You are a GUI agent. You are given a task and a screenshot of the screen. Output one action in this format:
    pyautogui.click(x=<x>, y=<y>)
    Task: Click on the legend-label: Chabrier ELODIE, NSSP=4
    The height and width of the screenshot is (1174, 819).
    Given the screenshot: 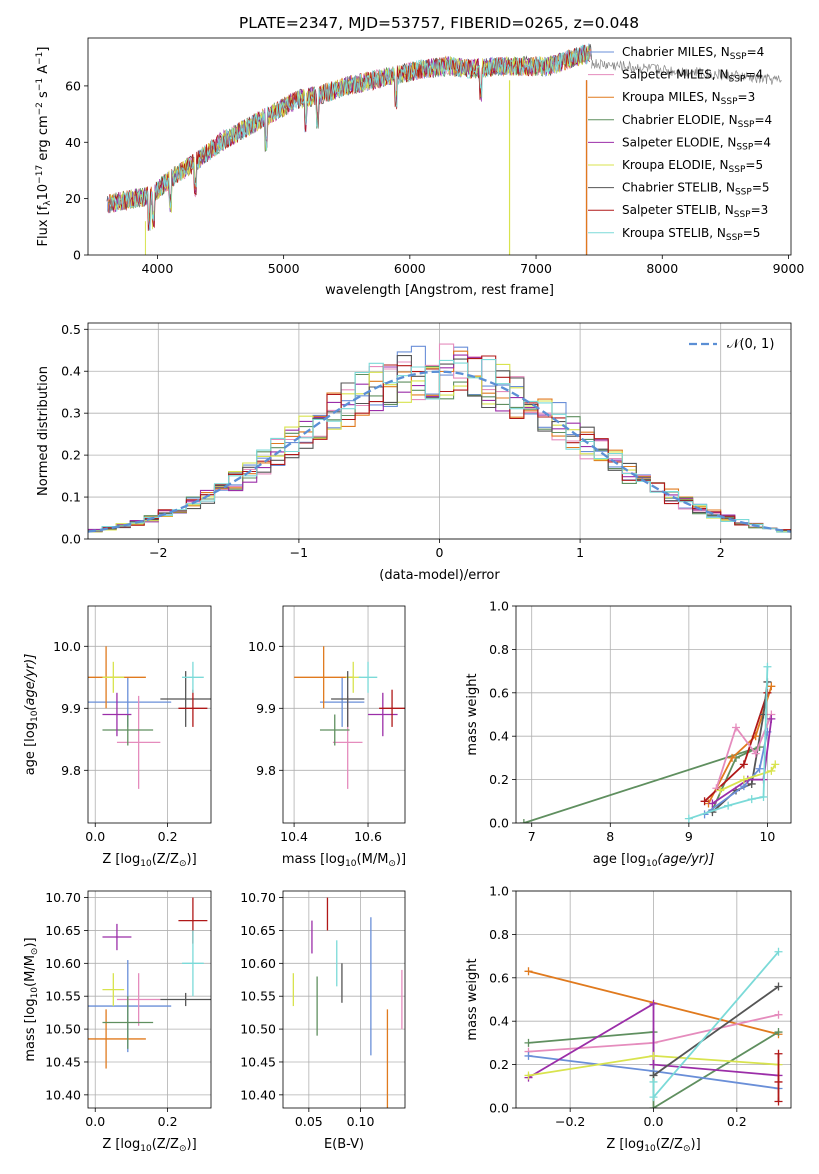 What is the action you would take?
    pyautogui.click(x=697, y=121)
    